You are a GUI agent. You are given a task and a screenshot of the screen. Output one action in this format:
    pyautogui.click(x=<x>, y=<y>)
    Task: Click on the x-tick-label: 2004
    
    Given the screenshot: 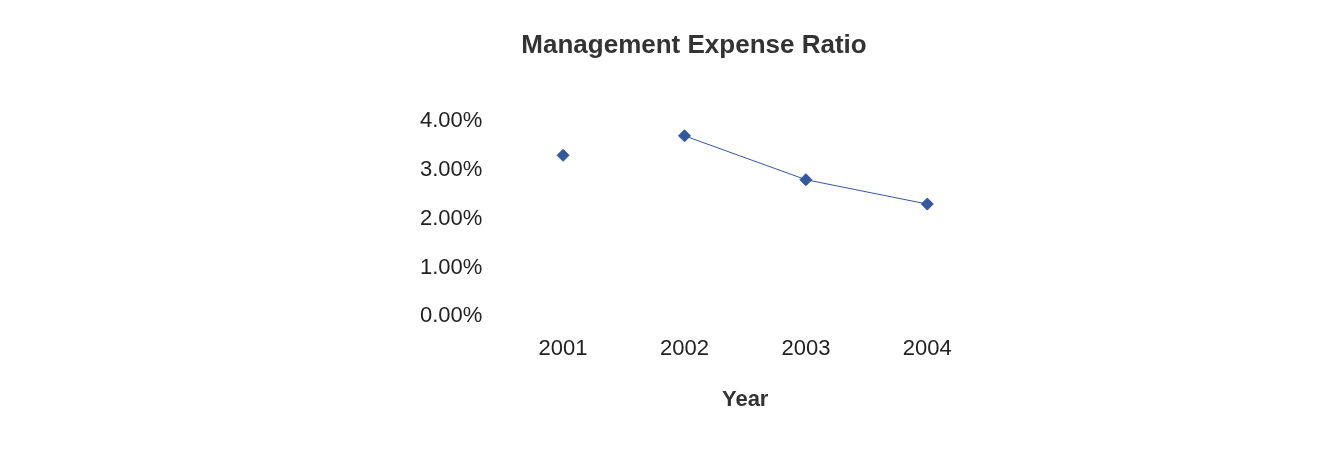 What is the action you would take?
    pyautogui.click(x=927, y=348)
    